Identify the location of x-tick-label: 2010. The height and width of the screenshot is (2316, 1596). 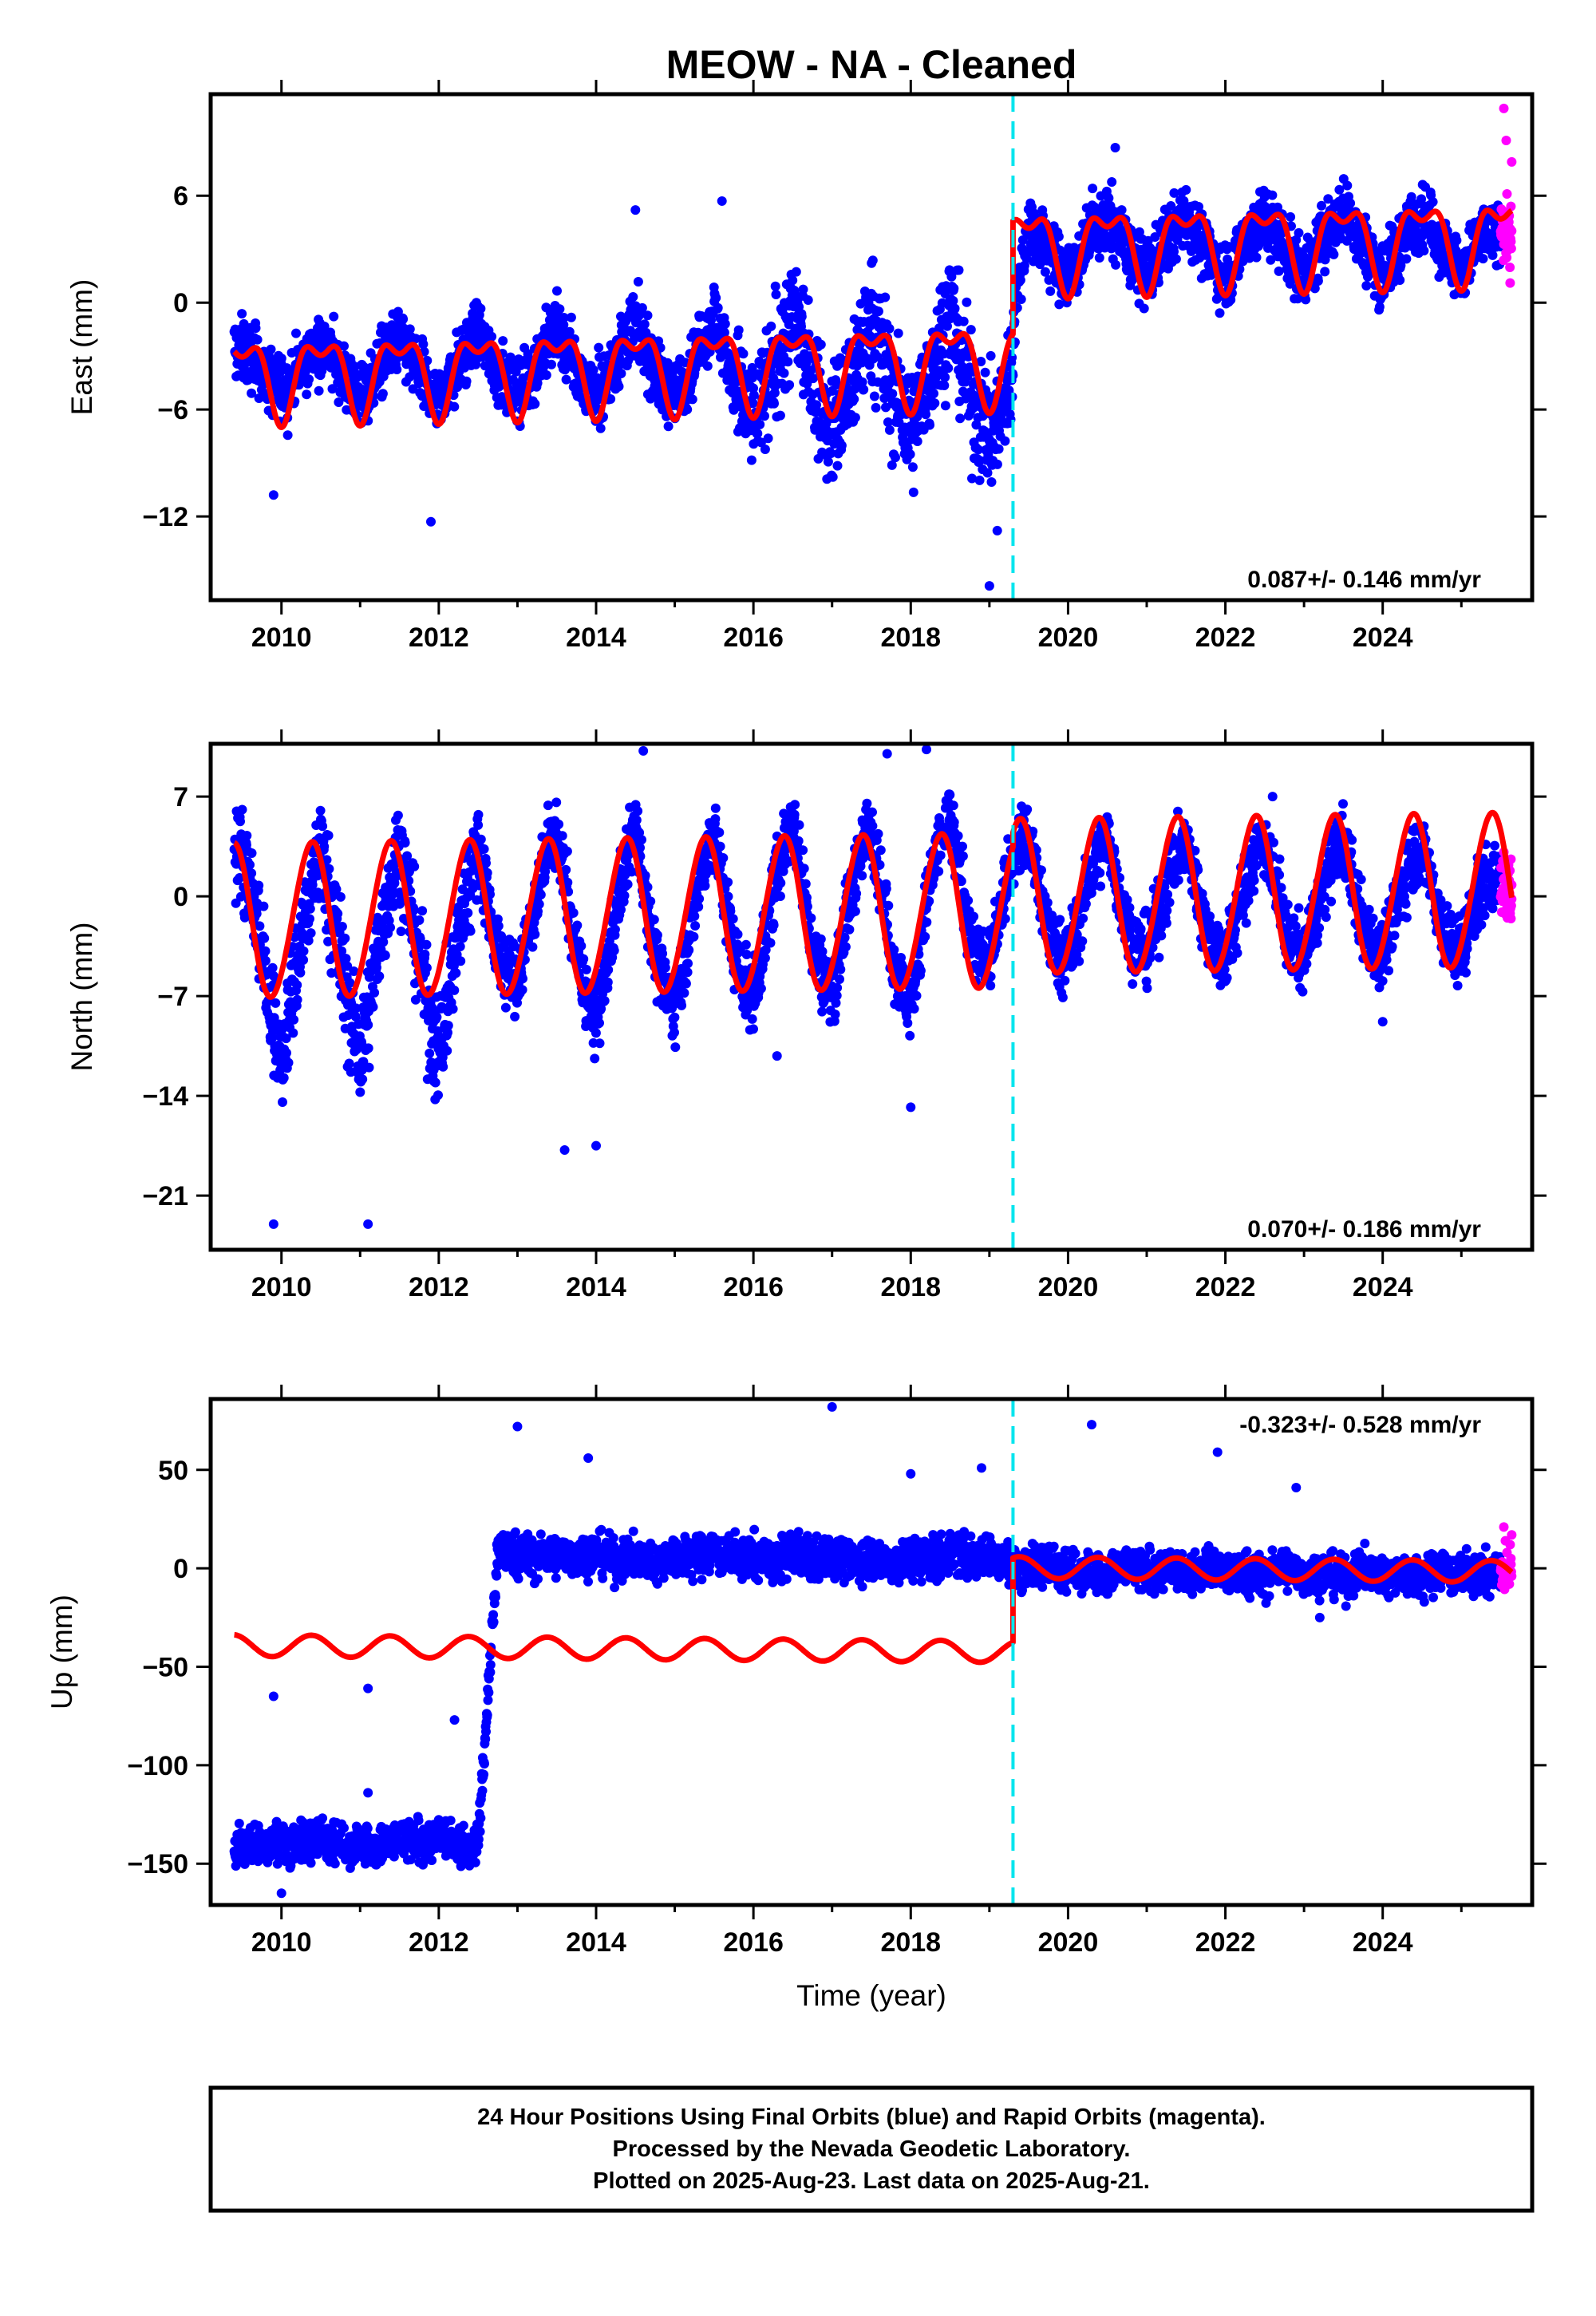
(281, 637).